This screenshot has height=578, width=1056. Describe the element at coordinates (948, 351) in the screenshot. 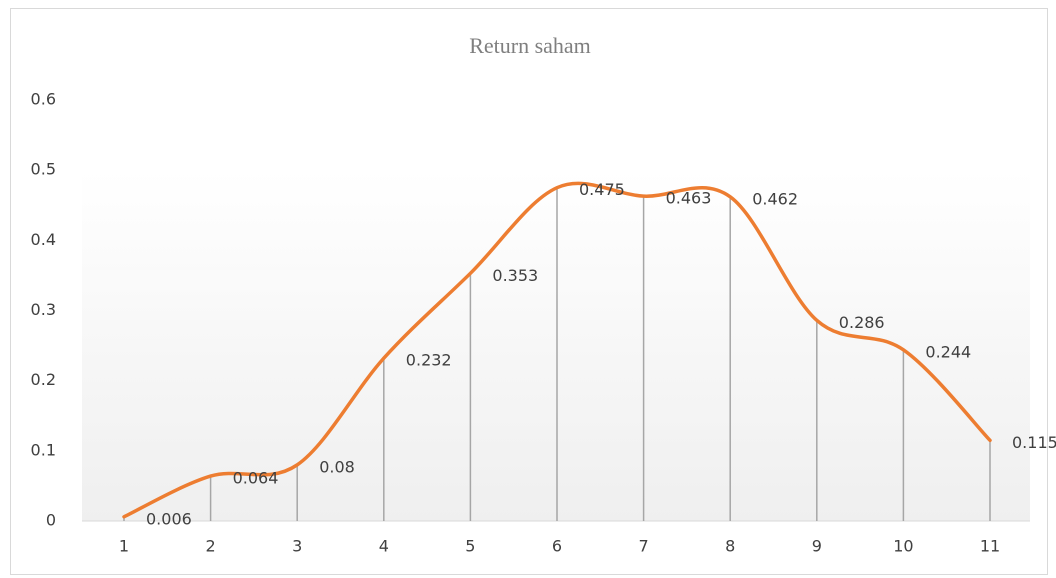

I see `data-label: 0.244` at that location.